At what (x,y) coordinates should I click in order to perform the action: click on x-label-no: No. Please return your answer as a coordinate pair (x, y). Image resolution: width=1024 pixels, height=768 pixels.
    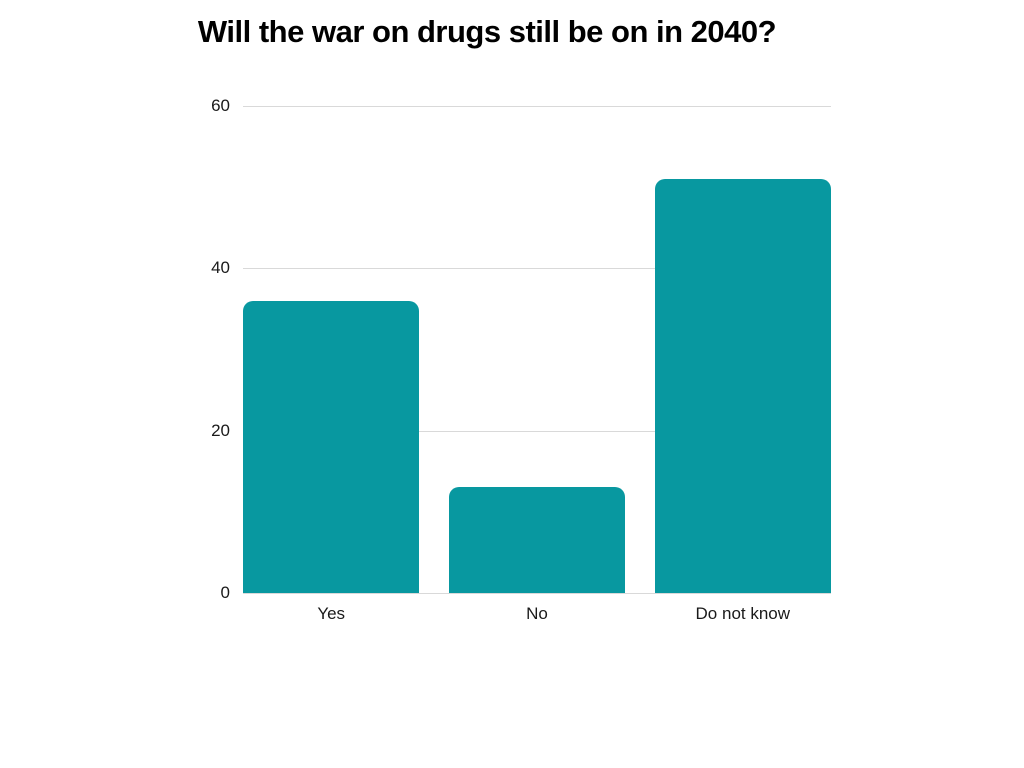
    Looking at the image, I should click on (537, 613).